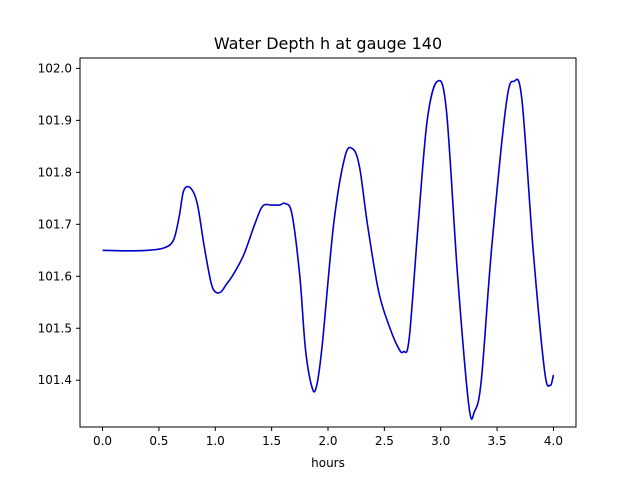 The width and height of the screenshot is (640, 480). I want to click on y-tick-label: 101.5, so click(55, 328).